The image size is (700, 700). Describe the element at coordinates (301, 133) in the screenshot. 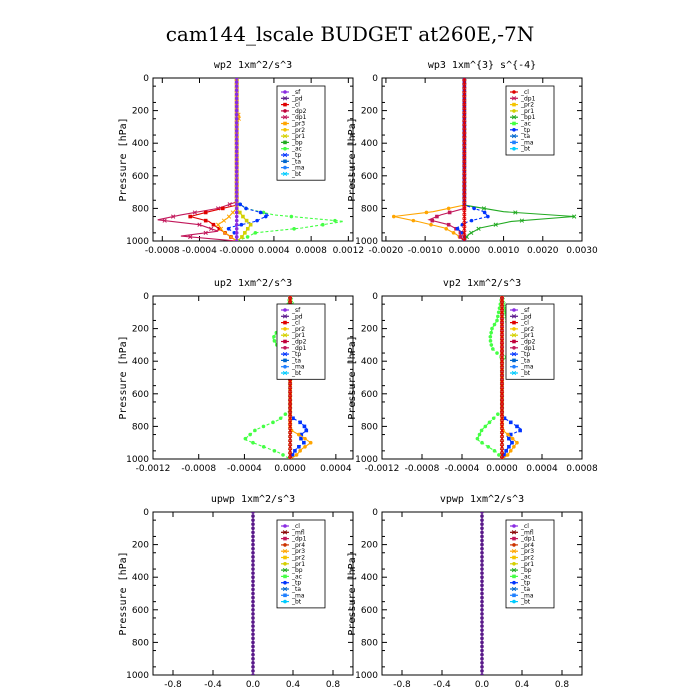

I see `legend-box` at that location.